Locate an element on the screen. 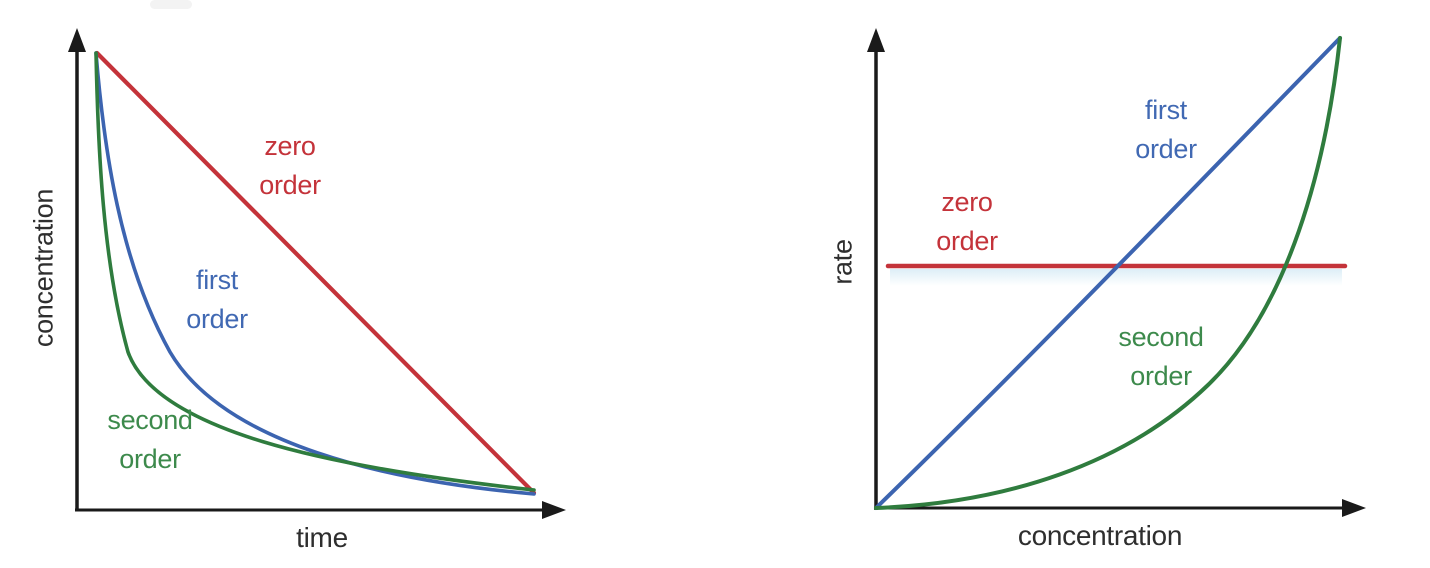 This screenshot has height=568, width=1430. right-zero-order-label: zero order is located at coordinates (967, 222).